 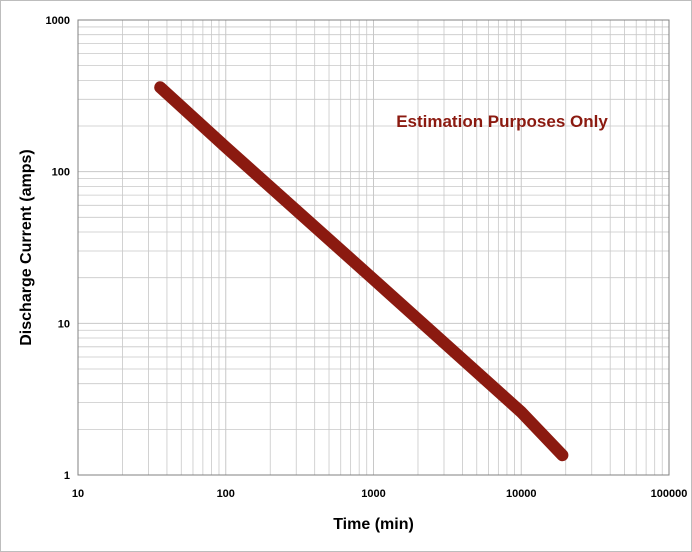 I want to click on x-axis-title: Time (min), so click(x=373, y=524).